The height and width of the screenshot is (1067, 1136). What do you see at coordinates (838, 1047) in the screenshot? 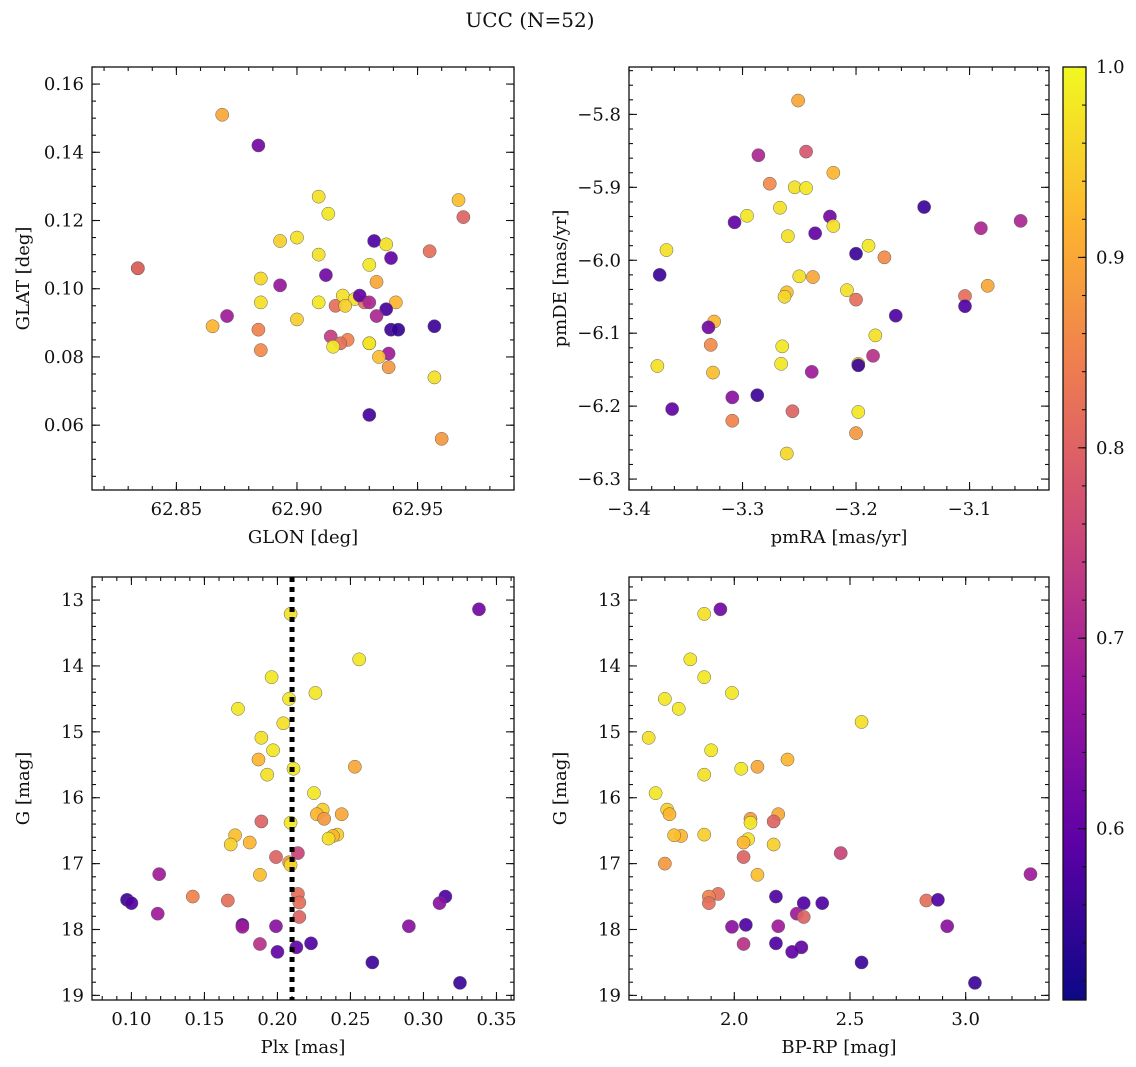
I see `x-axis-label: BP-RP [mag]` at bounding box center [838, 1047].